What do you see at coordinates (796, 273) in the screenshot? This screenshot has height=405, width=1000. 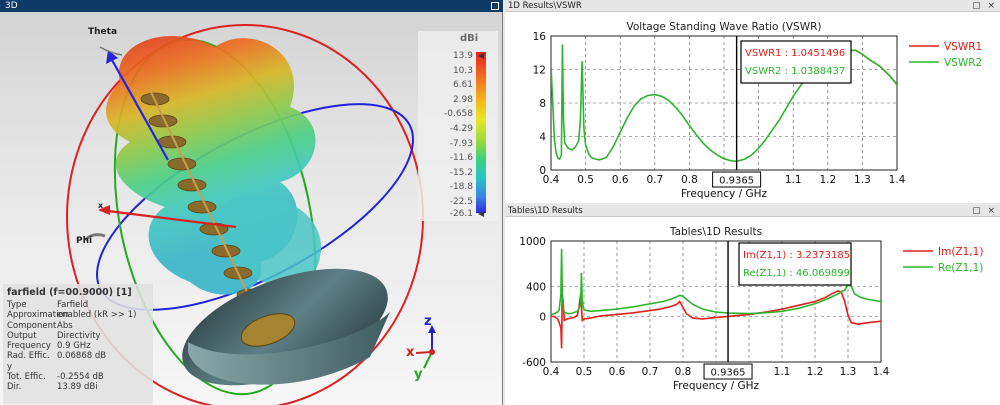 I see `marker-readout-line: Re(Z1,1) : 46.069899` at bounding box center [796, 273].